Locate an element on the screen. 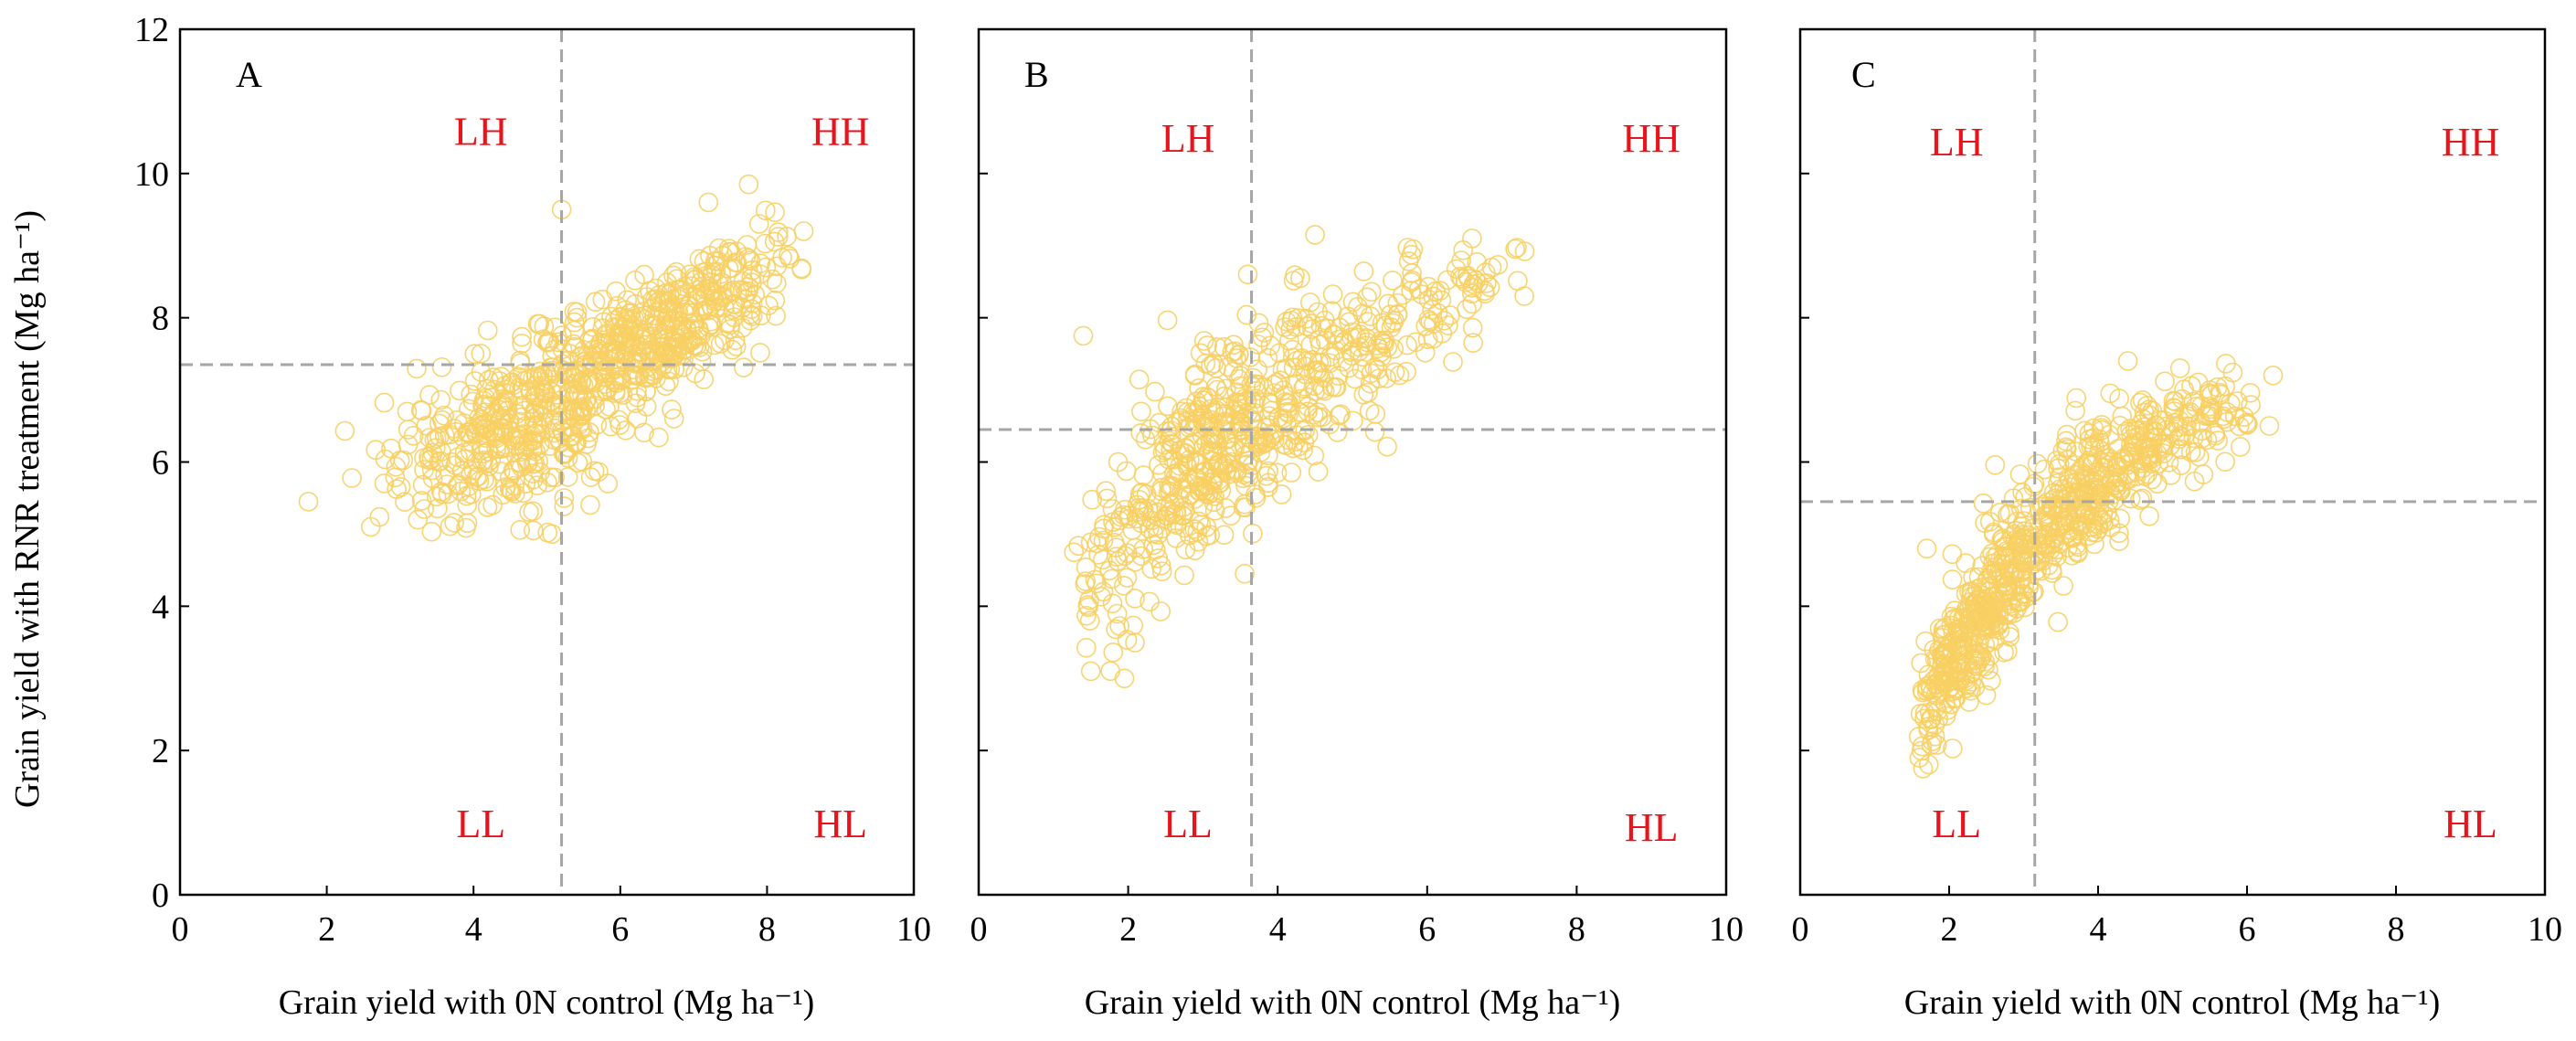 The width and height of the screenshot is (2576, 1041). panel-a-points is located at coordinates (556, 359).